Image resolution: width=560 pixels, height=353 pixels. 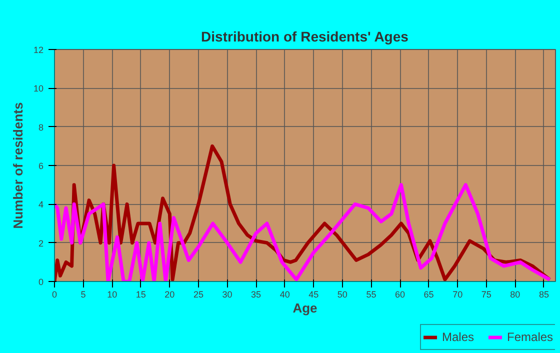 What do you see at coordinates (55, 295) in the screenshot?
I see `x-tick-label: 0` at bounding box center [55, 295].